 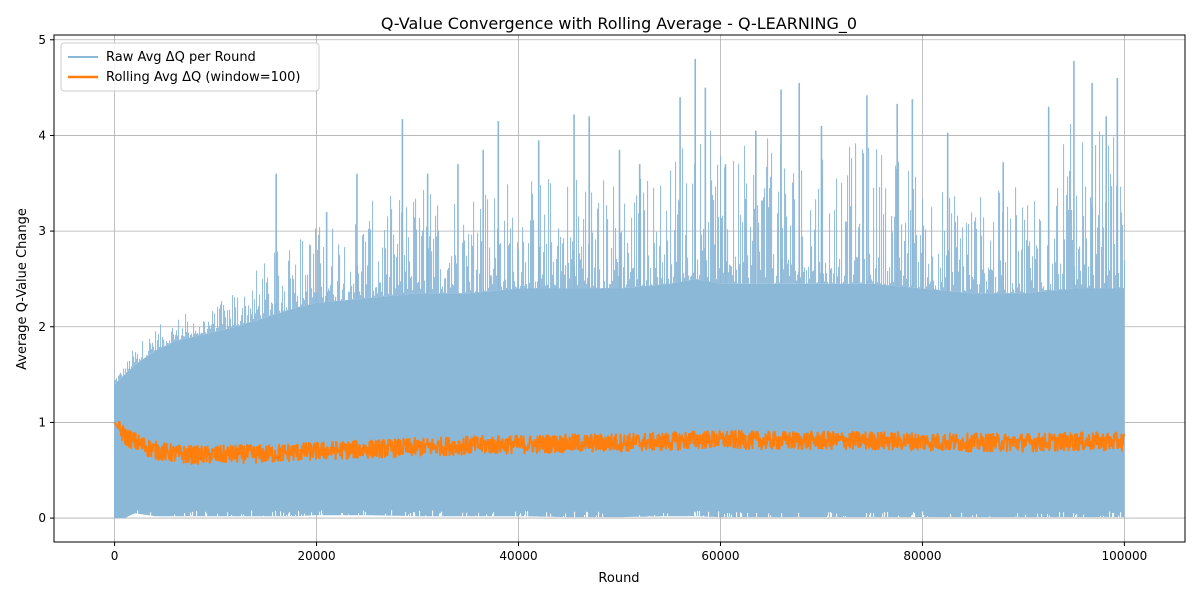 What do you see at coordinates (181, 57) in the screenshot?
I see `legend-label-raw: Raw Avg ΔQ per Round` at bounding box center [181, 57].